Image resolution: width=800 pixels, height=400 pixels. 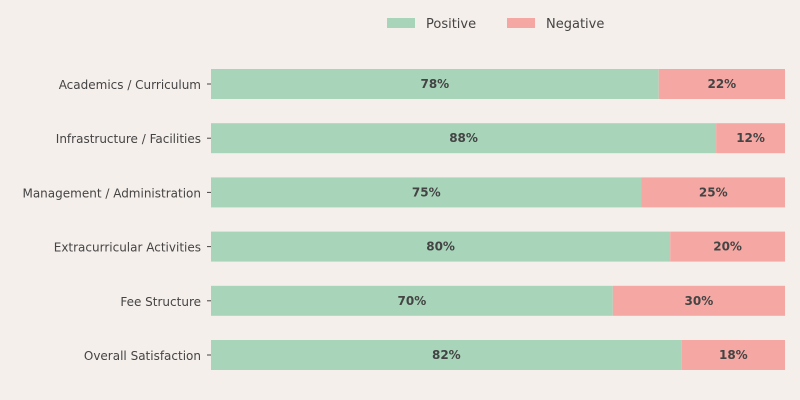 I want to click on bar-positive-infrastructure-facilities, so click(x=464, y=138).